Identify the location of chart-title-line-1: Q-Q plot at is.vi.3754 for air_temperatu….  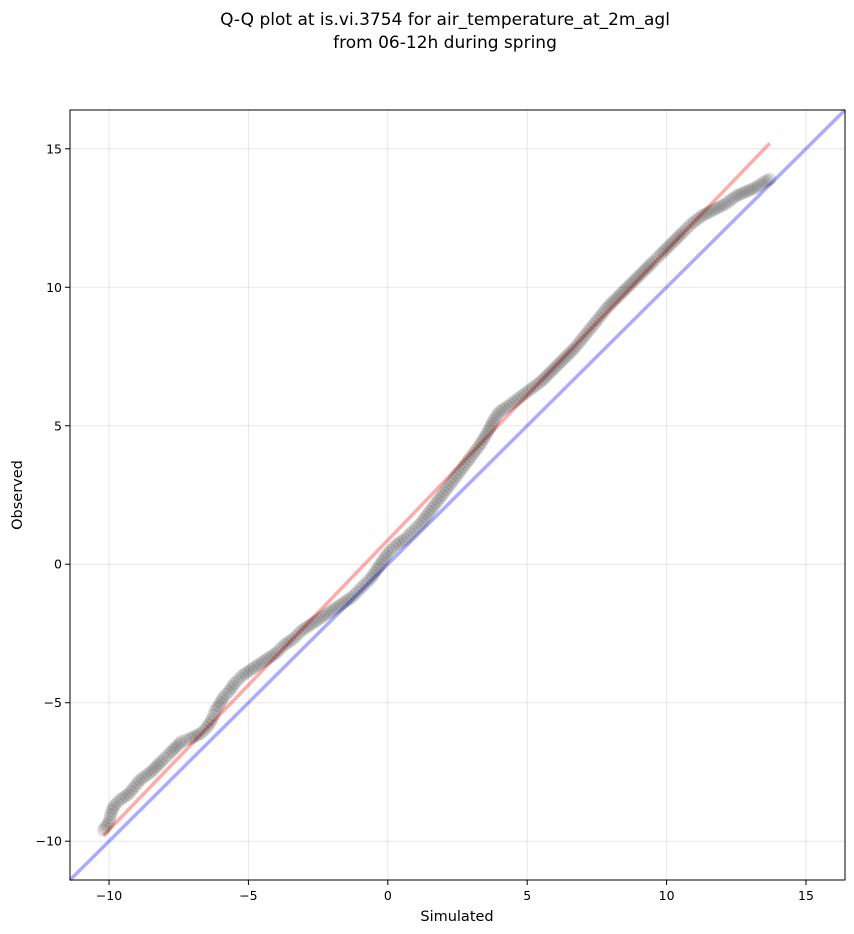
(445, 20).